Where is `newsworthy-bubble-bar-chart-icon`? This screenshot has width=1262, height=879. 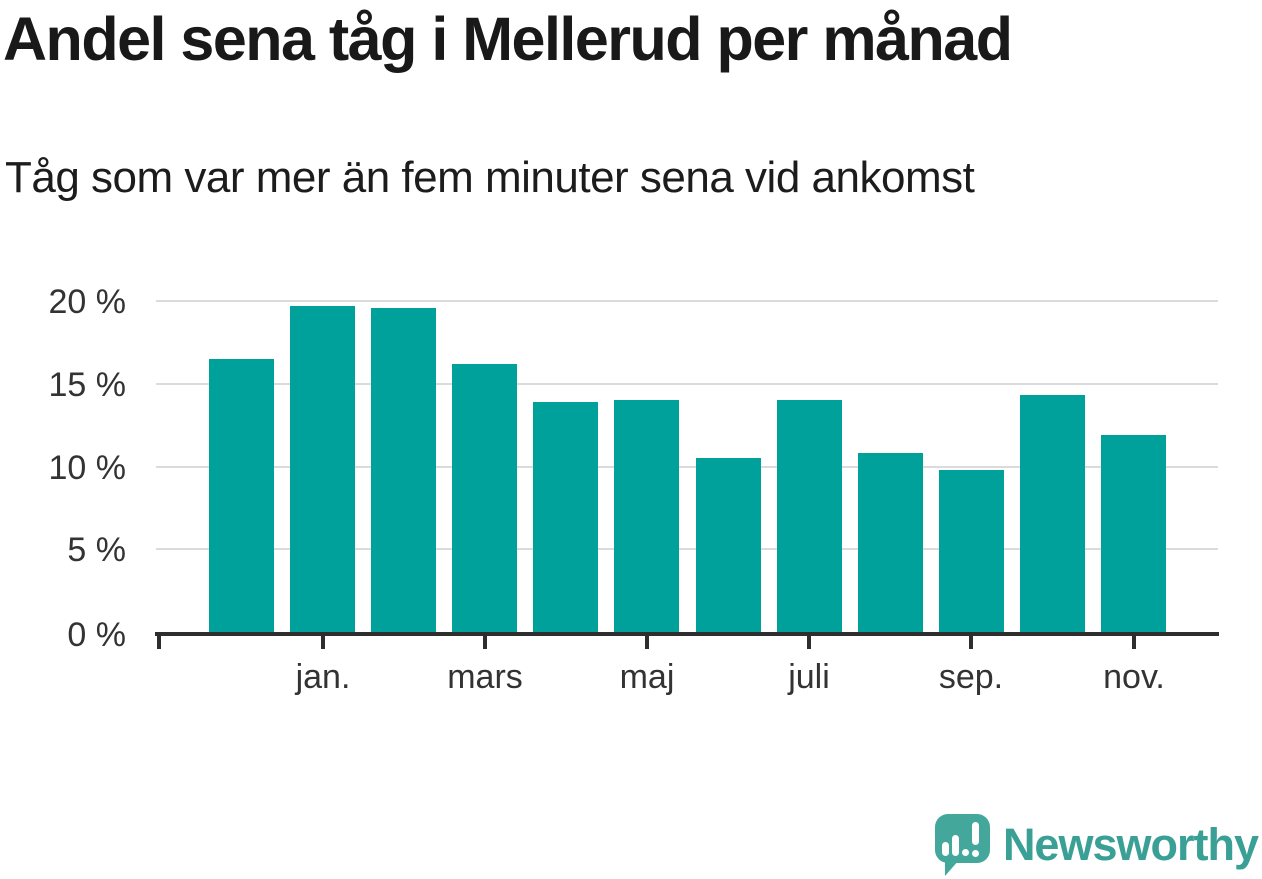 newsworthy-bubble-bar-chart-icon is located at coordinates (962, 846).